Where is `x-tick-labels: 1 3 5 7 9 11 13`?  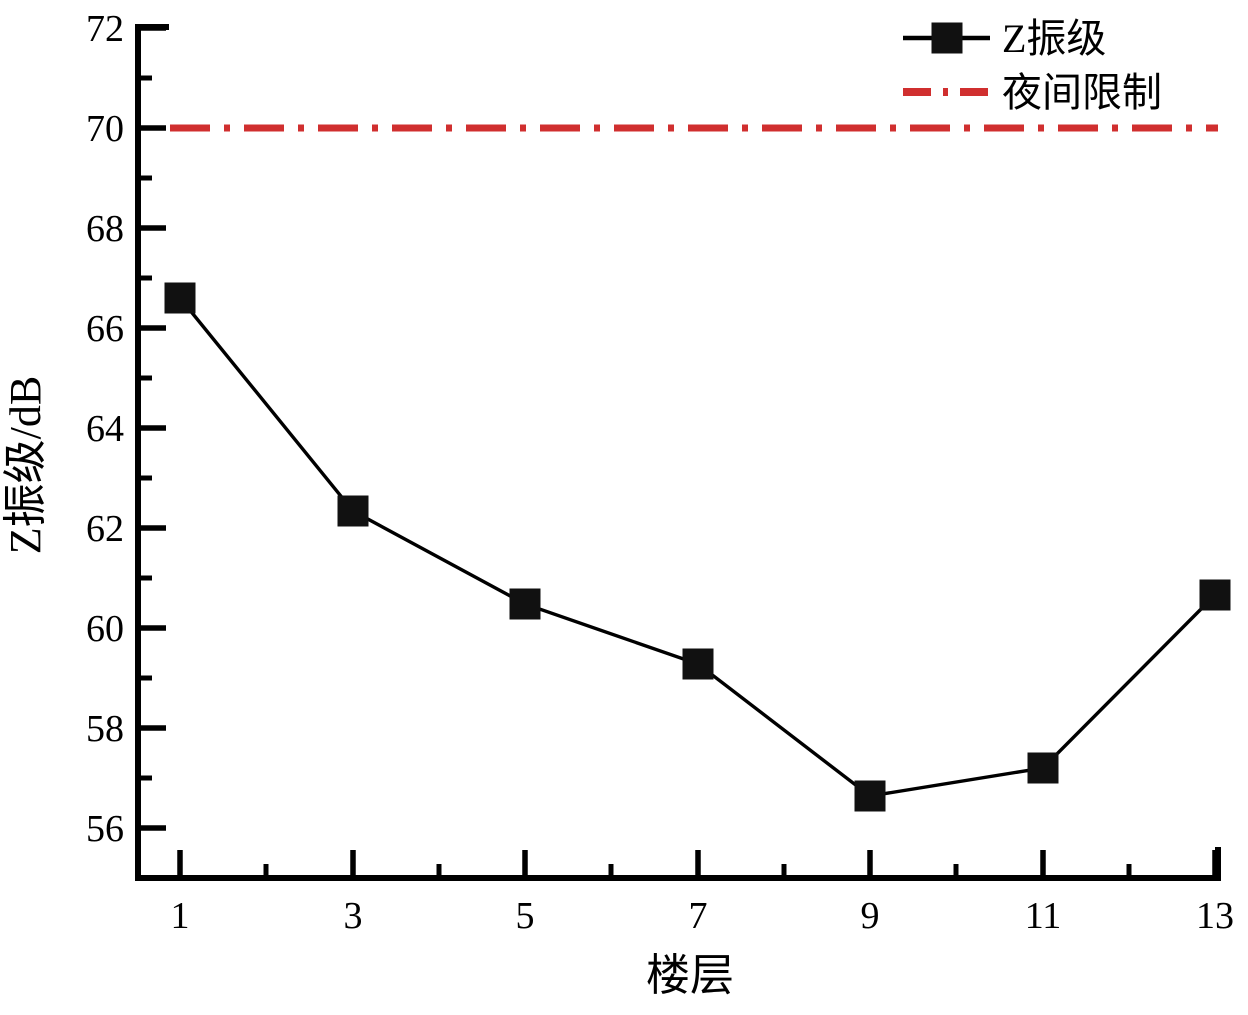
x-tick-labels: 1 3 5 7 9 11 13 is located at coordinates (703, 916).